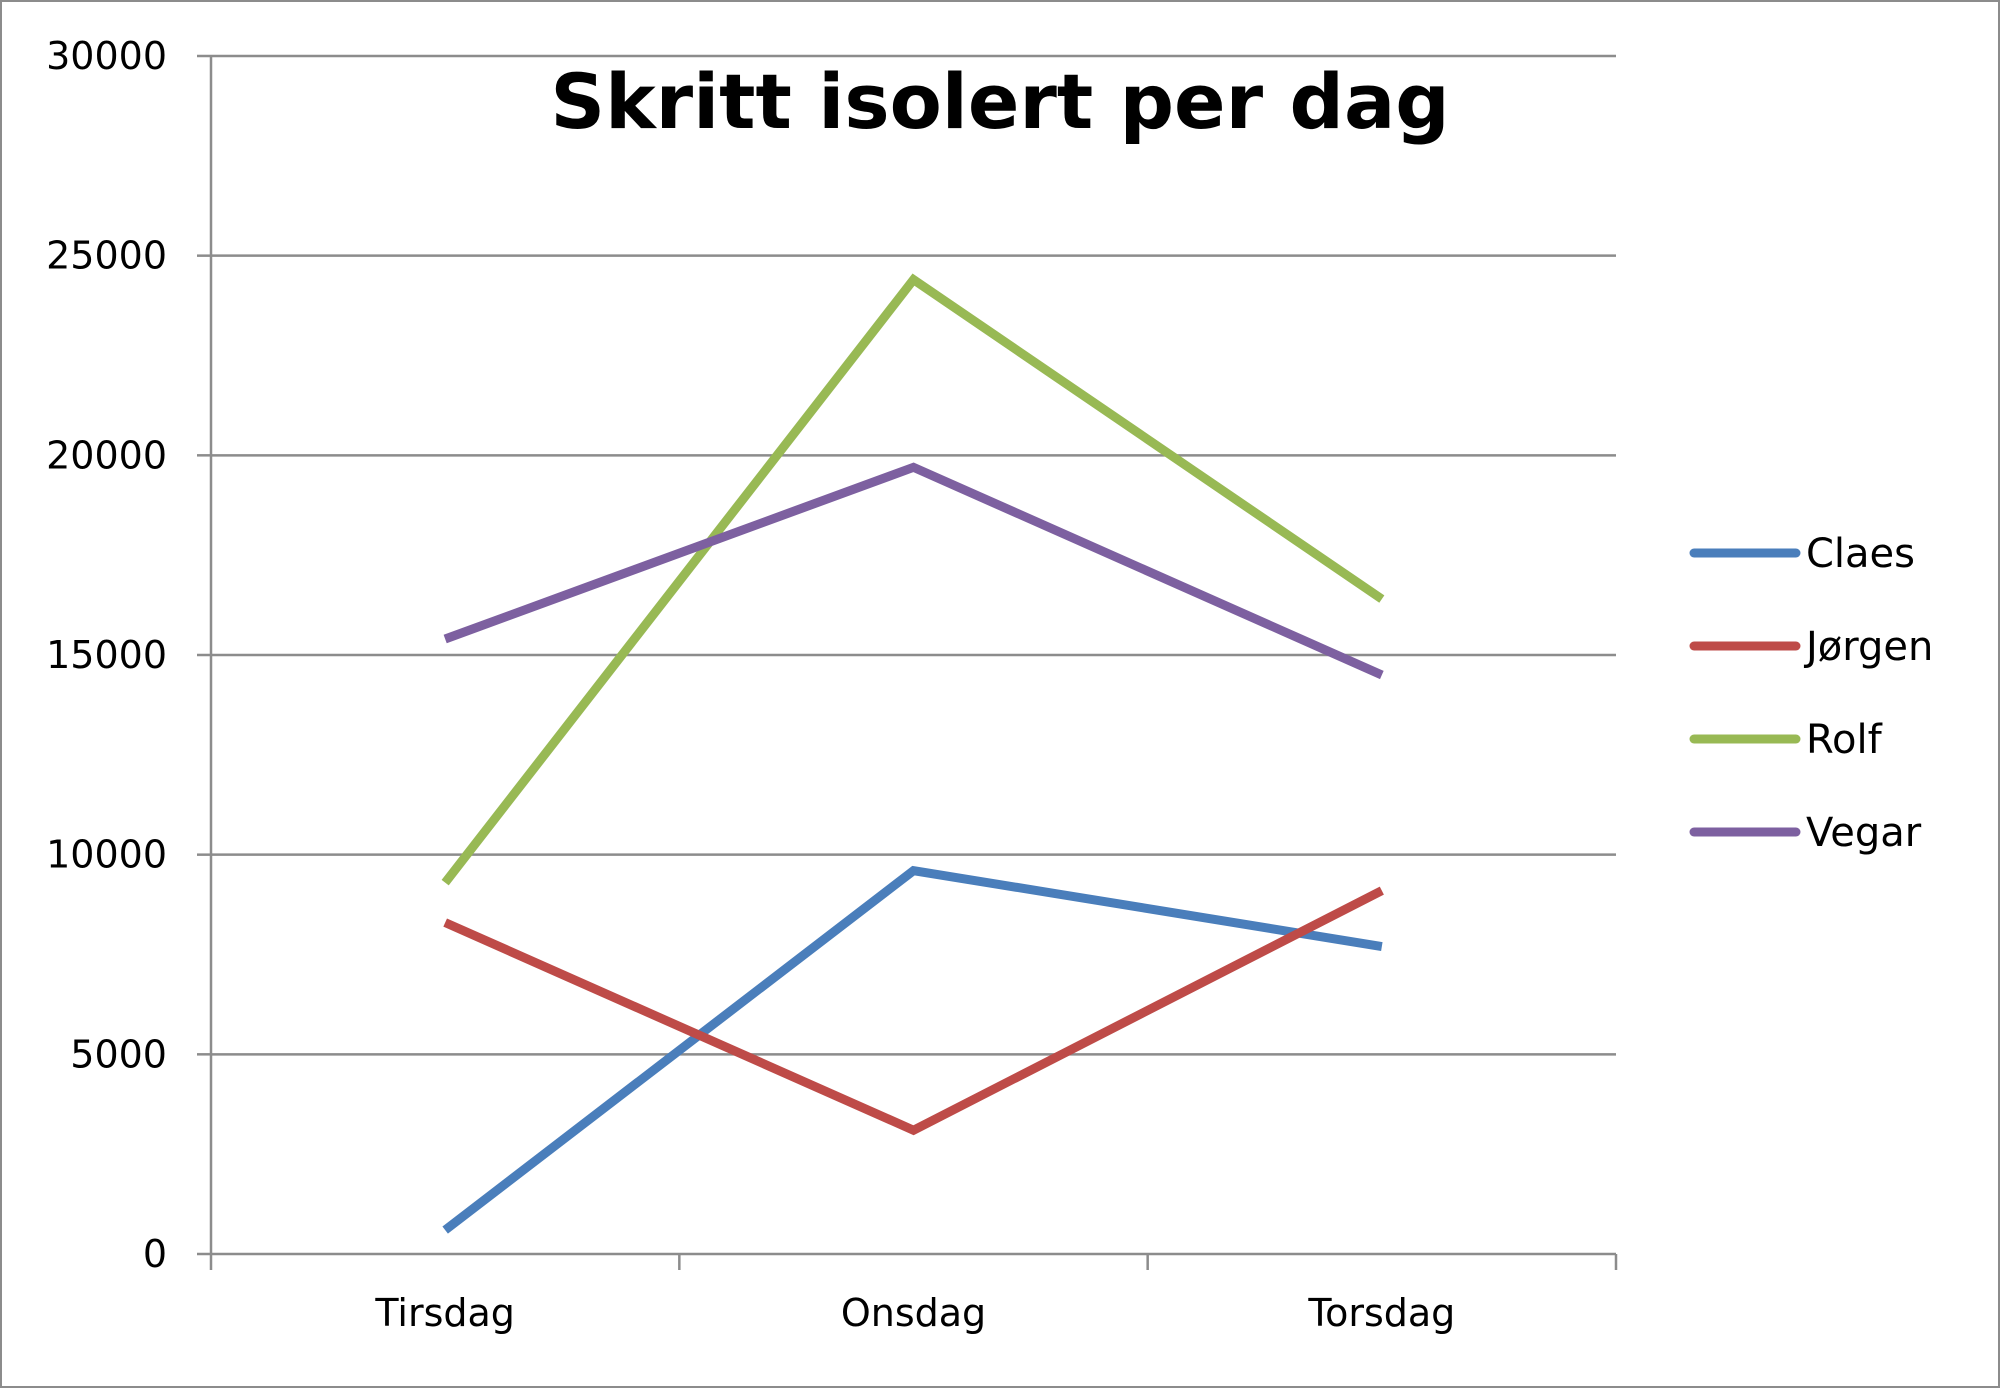  Describe the element at coordinates (106, 855) in the screenshot. I see `y-tick-label: 10000` at that location.